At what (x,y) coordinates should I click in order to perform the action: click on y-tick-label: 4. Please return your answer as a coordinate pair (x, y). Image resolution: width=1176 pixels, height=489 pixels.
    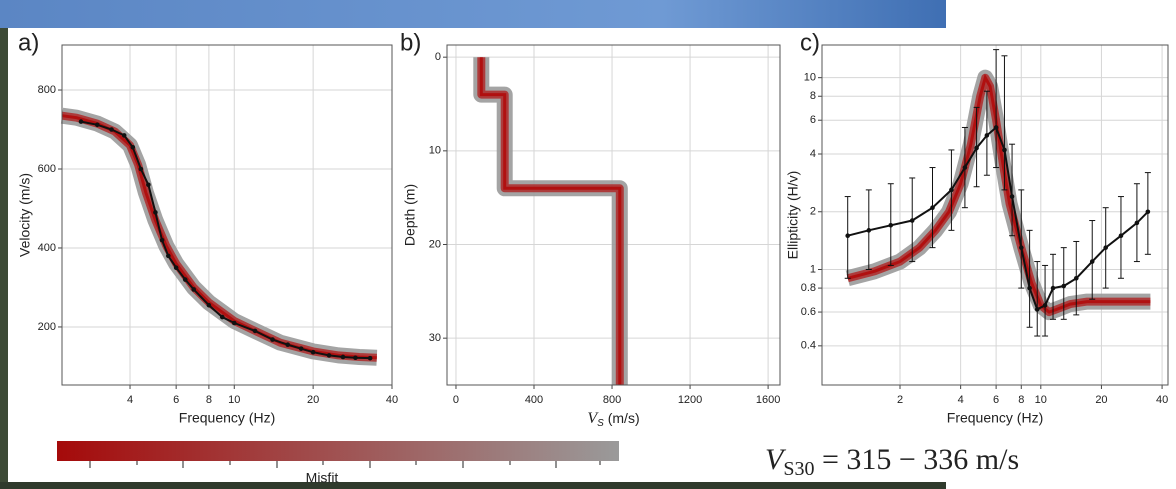
    Looking at the image, I should click on (813, 154).